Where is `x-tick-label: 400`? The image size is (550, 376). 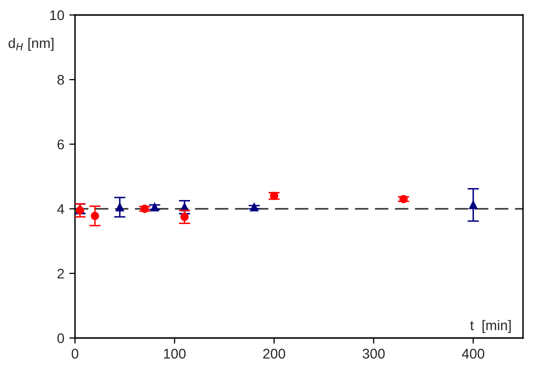
x-tick-label: 400 is located at coordinates (473, 353).